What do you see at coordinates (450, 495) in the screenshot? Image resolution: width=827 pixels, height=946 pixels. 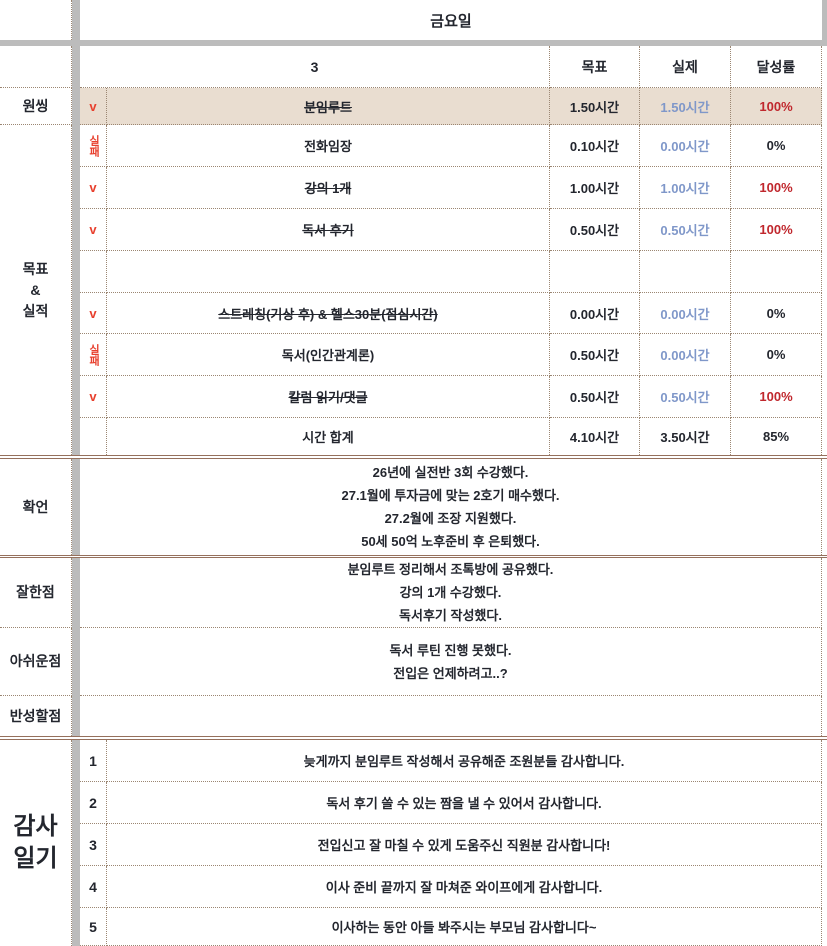 I see `affirmation-line-2: 27.1월에 투자금에 맞는 2호기 매수했다.` at bounding box center [450, 495].